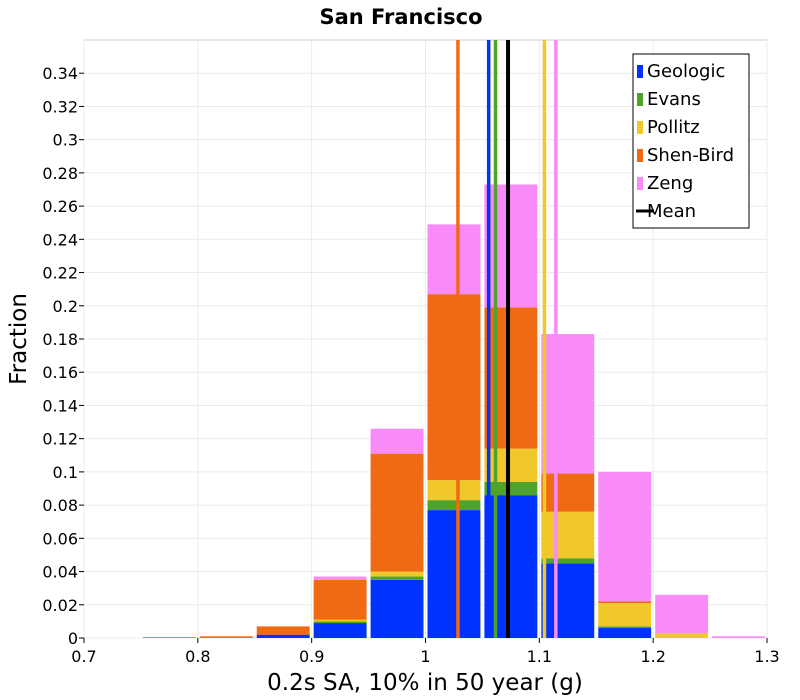 The image size is (800, 700). What do you see at coordinates (60, 73) in the screenshot?
I see `y-tick-label: 0.34` at bounding box center [60, 73].